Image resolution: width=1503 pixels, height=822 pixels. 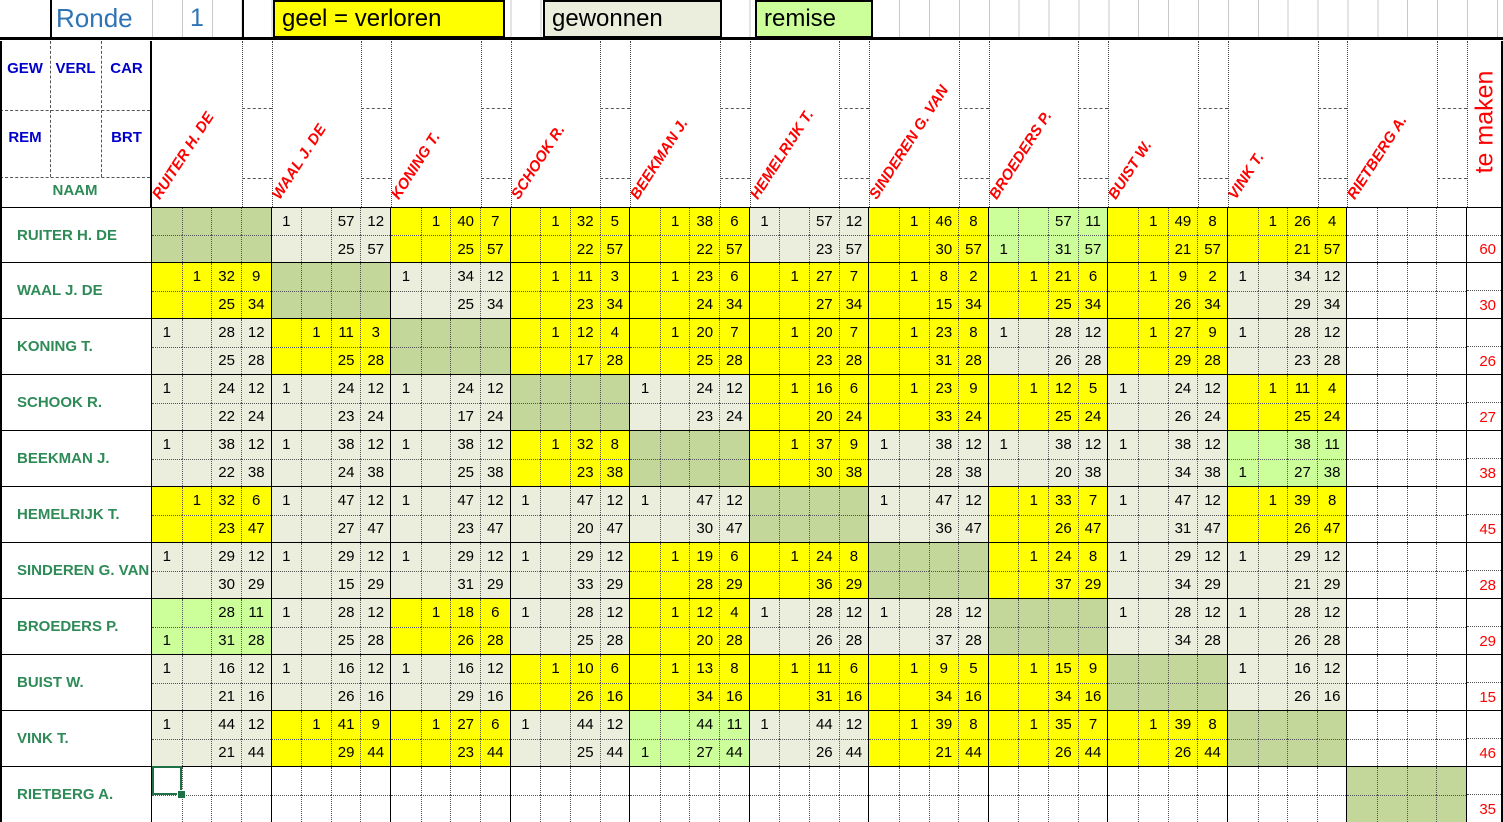 What do you see at coordinates (704, 669) in the screenshot?
I see `matrix-cell: 13` at bounding box center [704, 669].